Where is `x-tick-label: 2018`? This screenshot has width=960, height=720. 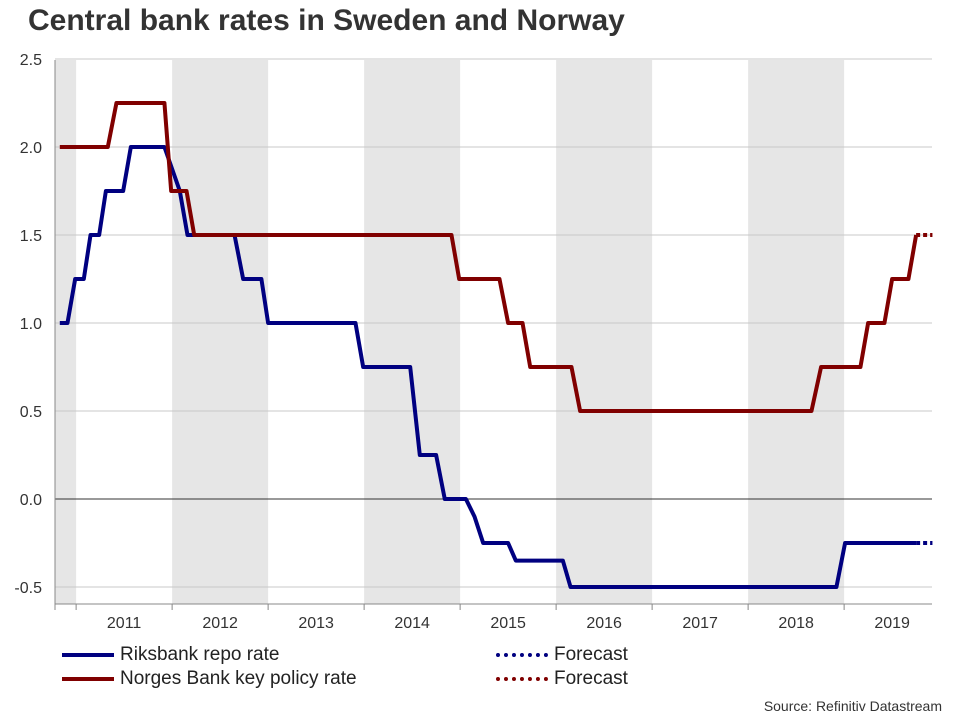
x-tick-label: 2018 is located at coordinates (796, 623).